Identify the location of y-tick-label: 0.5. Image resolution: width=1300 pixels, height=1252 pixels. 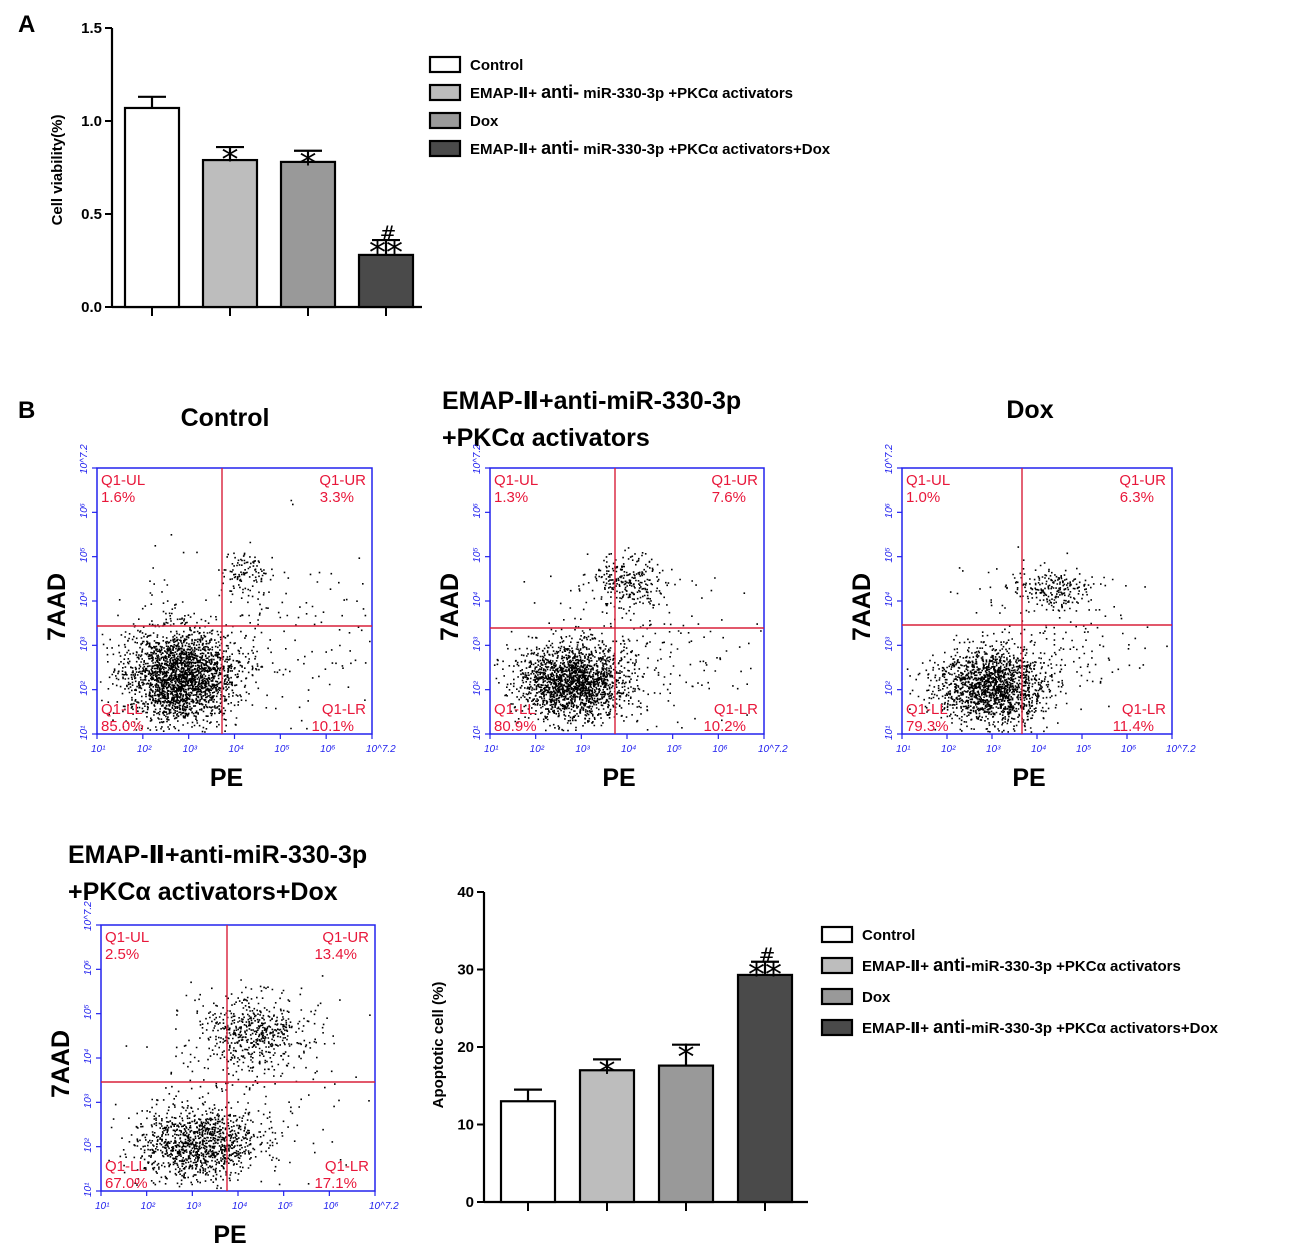
(91, 214).